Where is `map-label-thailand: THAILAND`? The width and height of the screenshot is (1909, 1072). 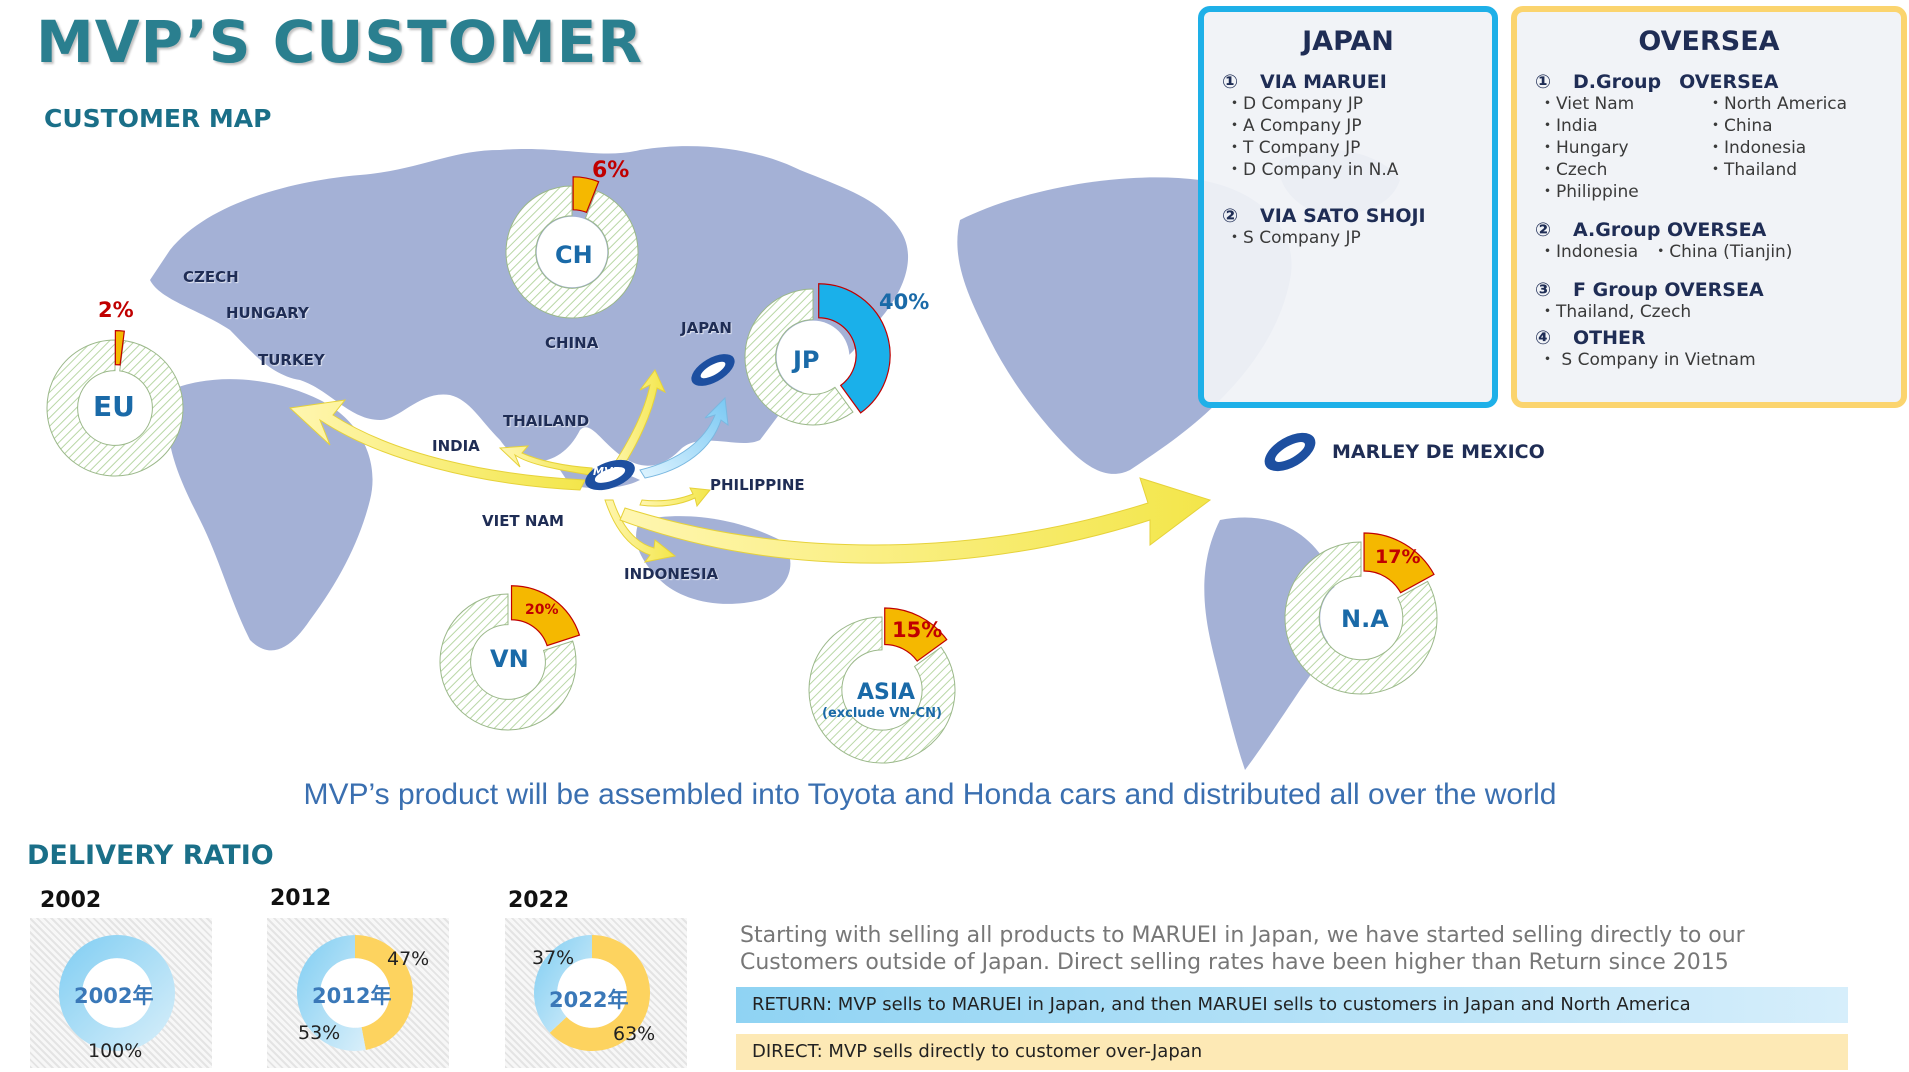
map-label-thailand: THAILAND is located at coordinates (546, 421).